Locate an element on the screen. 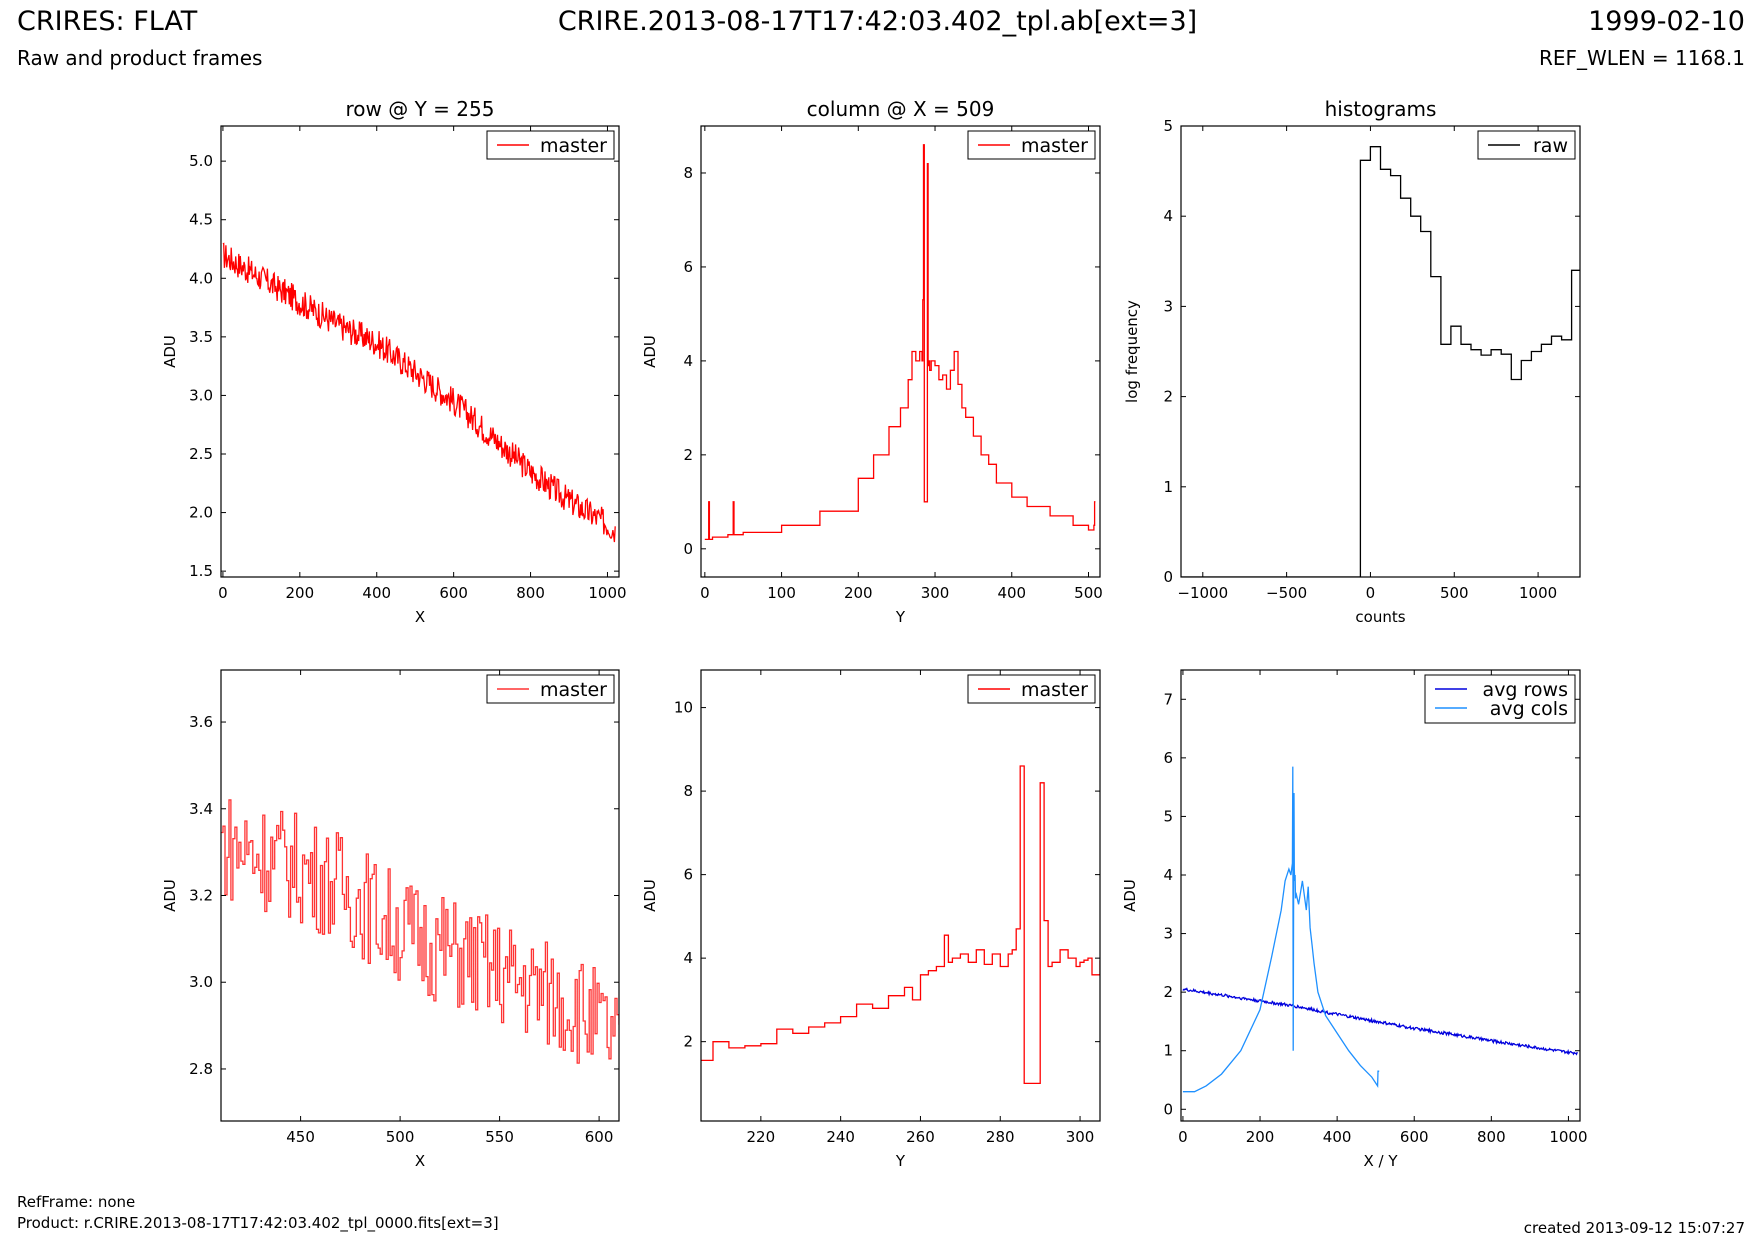 The width and height of the screenshot is (1755, 1245). created-label: created 2013-09-12 15:07:27 is located at coordinates (1634, 1228).